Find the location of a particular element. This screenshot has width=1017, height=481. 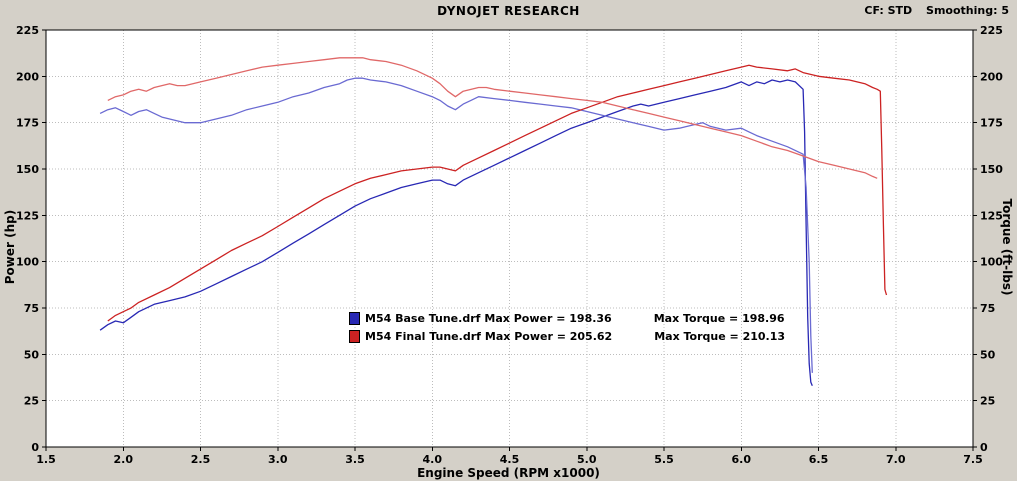

x-tick-label: 3.5 is located at coordinates (355, 459).